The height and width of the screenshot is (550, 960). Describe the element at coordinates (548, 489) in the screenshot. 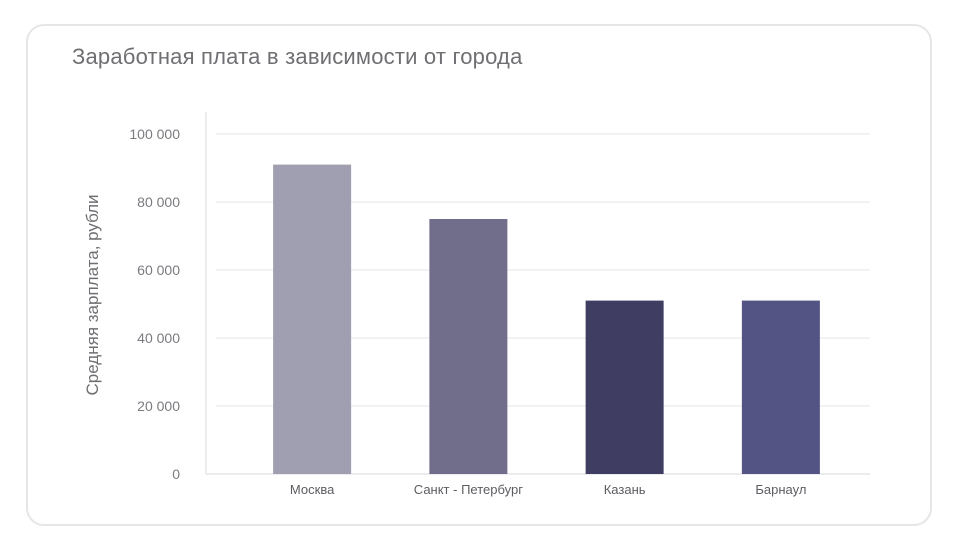

I see `x-tick-labels: Москва Санкт - Петербург Казань Барнаул` at that location.